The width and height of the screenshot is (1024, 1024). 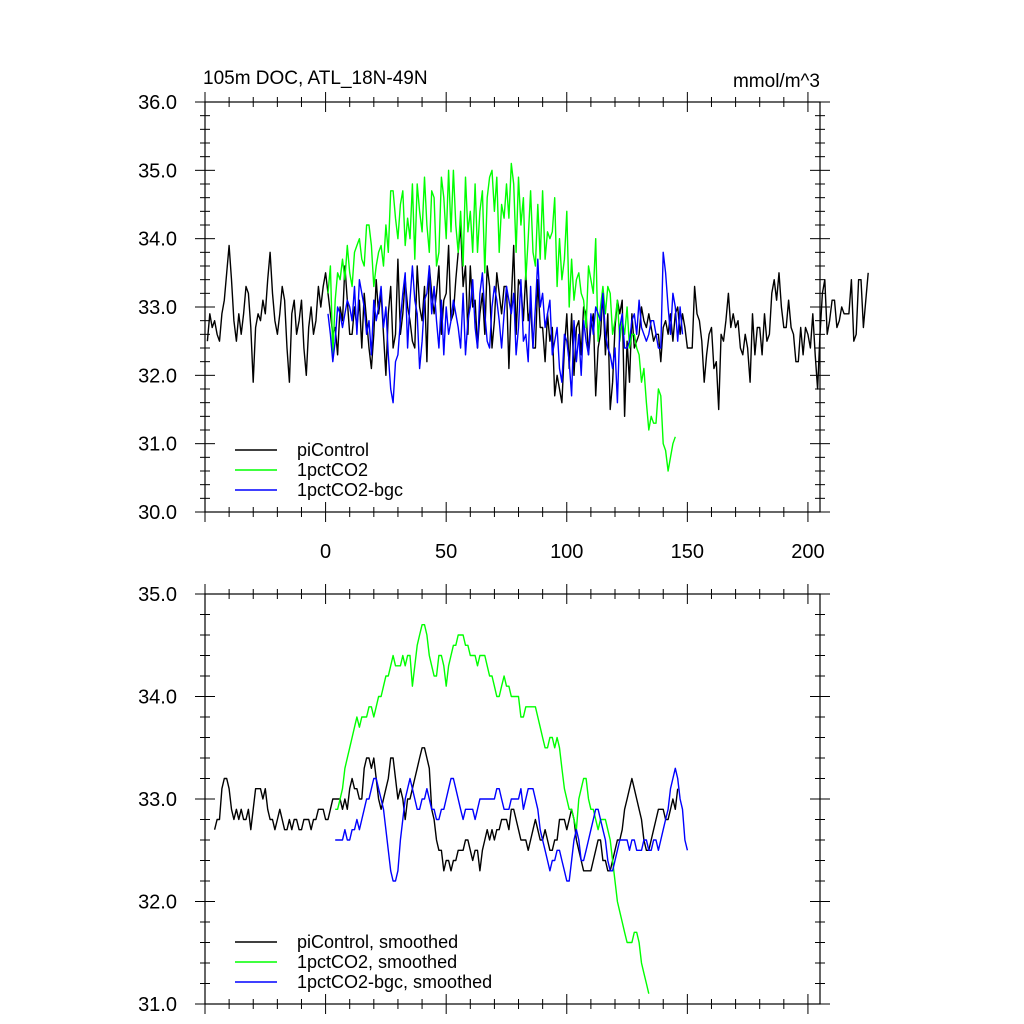 I want to click on x-tick-label: 100, so click(x=566, y=552).